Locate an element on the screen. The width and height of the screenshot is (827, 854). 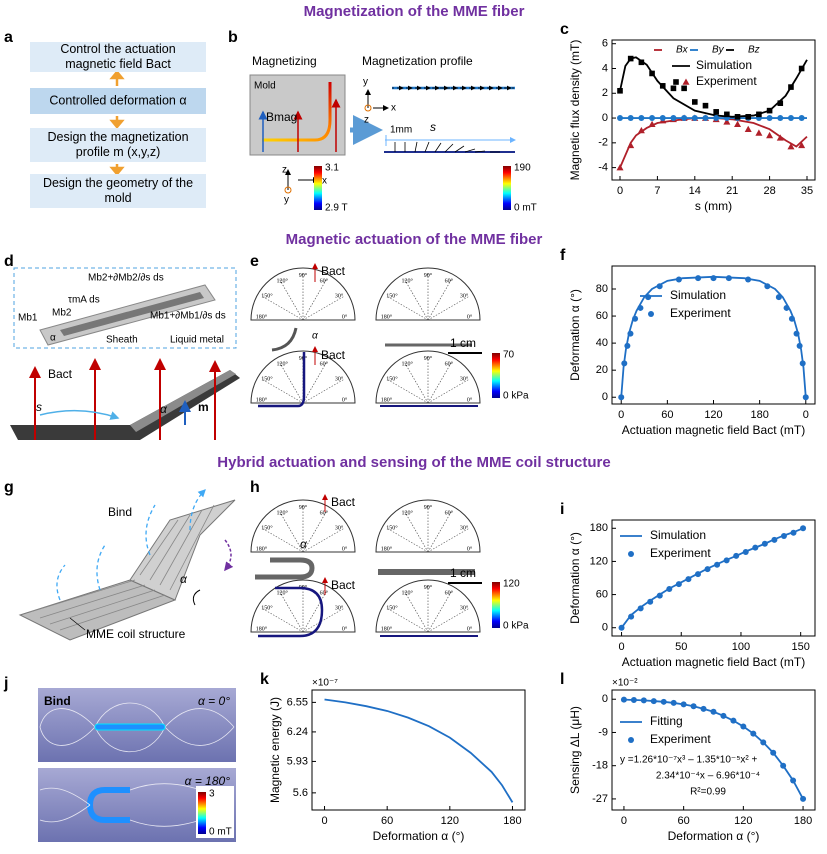
subtitle: Magnetizing is located at coordinates (284, 61).